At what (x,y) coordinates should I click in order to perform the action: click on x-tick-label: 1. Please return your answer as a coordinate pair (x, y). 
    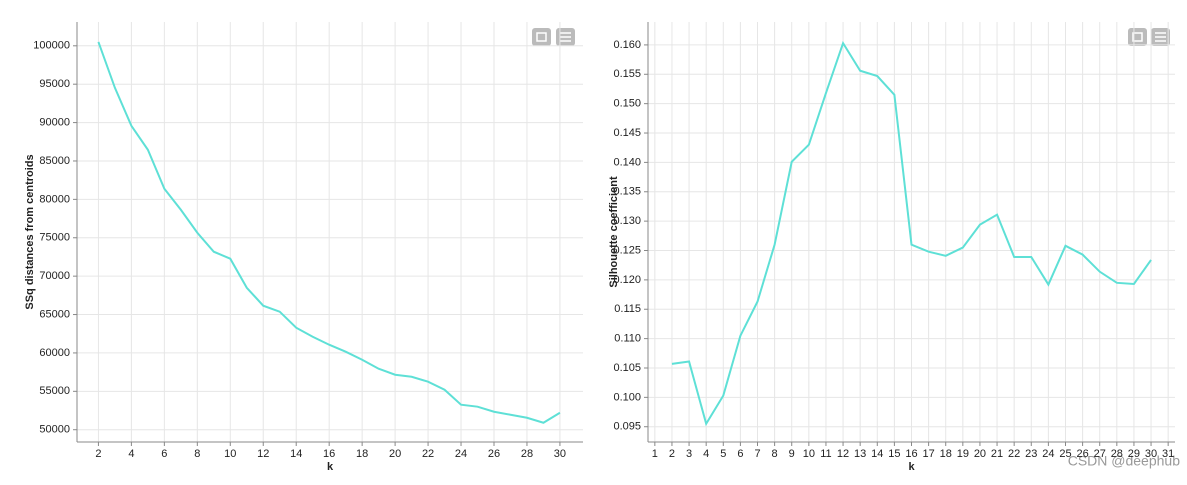
    Looking at the image, I should click on (655, 454).